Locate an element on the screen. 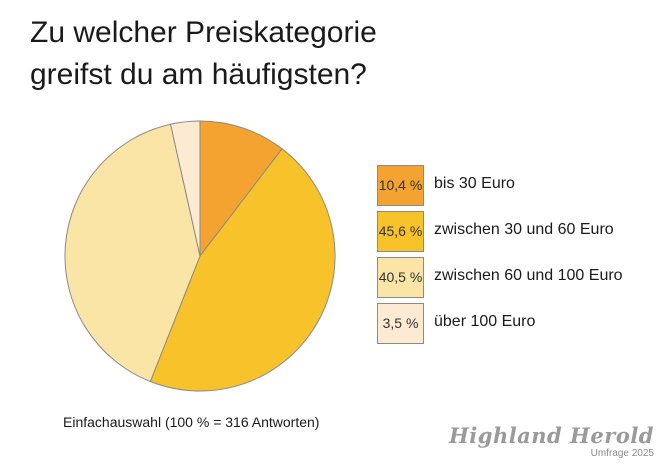 Image resolution: width=668 pixels, height=472 pixels. legend-label-30-60: zwischen 30 und 60 Euro is located at coordinates (524, 229).